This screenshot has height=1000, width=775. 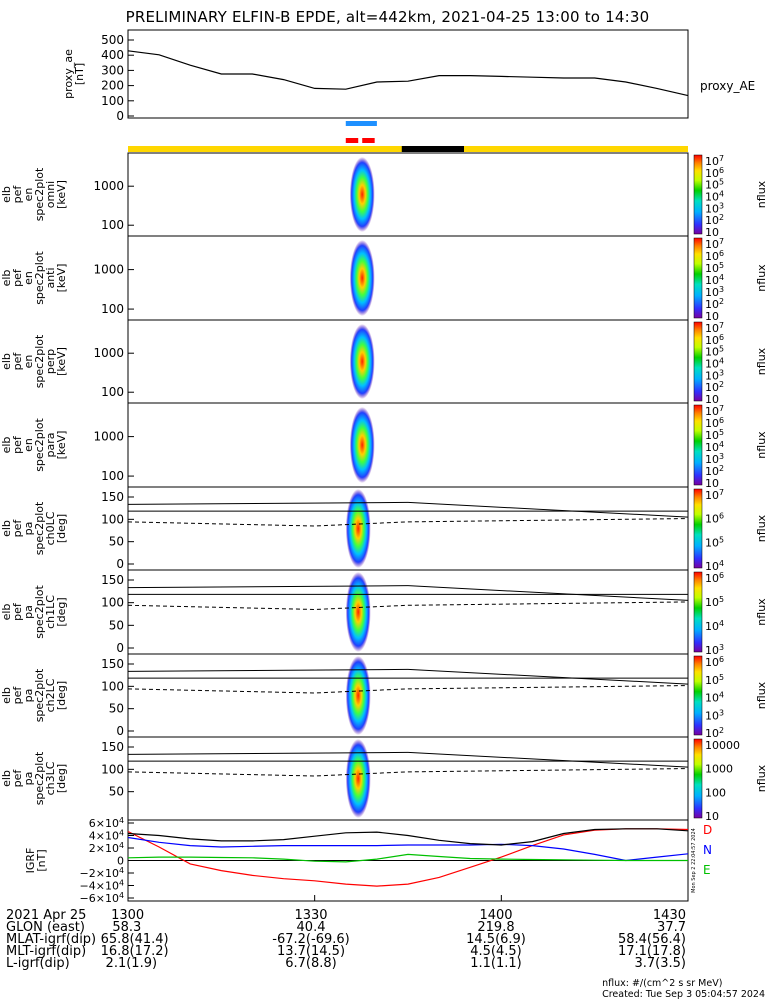 What do you see at coordinates (36, 861) in the screenshot?
I see `y-axis-label: IGRF[nT]` at bounding box center [36, 861].